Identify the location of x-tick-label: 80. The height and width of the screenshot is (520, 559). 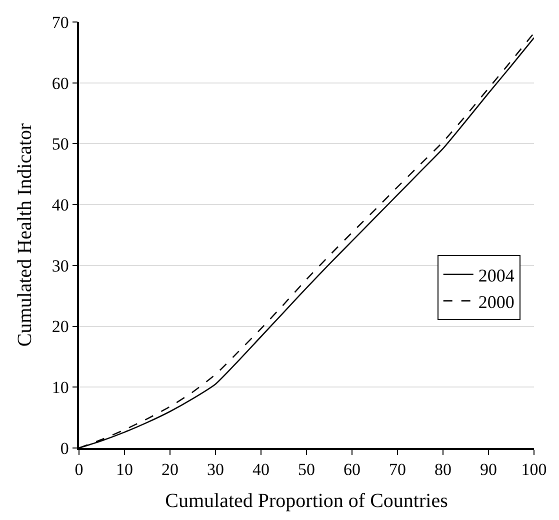
(443, 470).